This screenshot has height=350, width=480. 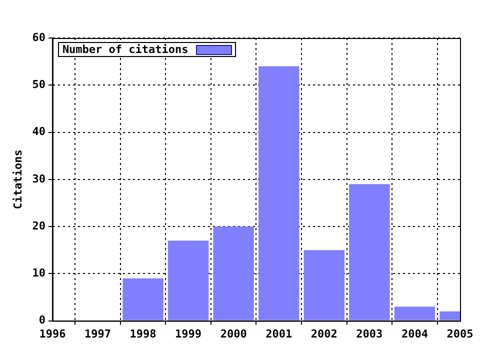 What do you see at coordinates (233, 333) in the screenshot?
I see `x-tick-label: 2000` at bounding box center [233, 333].